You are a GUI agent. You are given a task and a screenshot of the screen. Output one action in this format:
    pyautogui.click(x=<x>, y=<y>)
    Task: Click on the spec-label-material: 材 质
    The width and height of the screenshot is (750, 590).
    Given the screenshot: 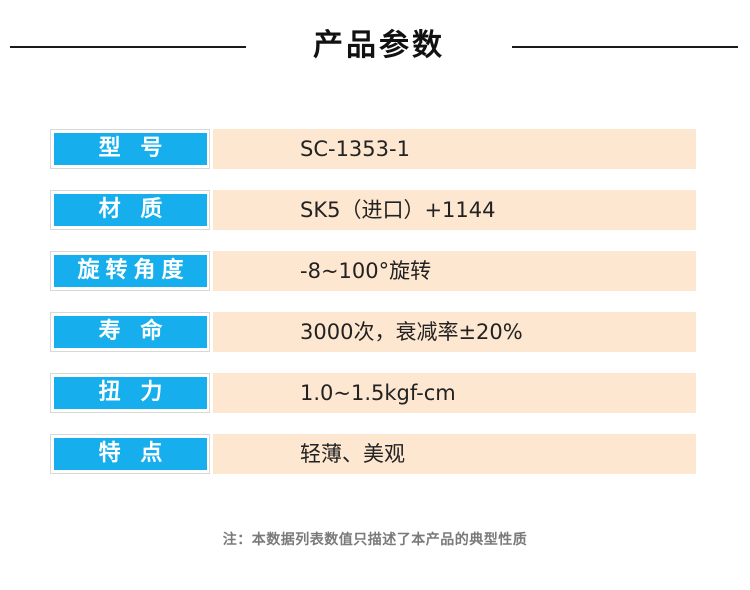 What is the action you would take?
    pyautogui.click(x=130, y=210)
    